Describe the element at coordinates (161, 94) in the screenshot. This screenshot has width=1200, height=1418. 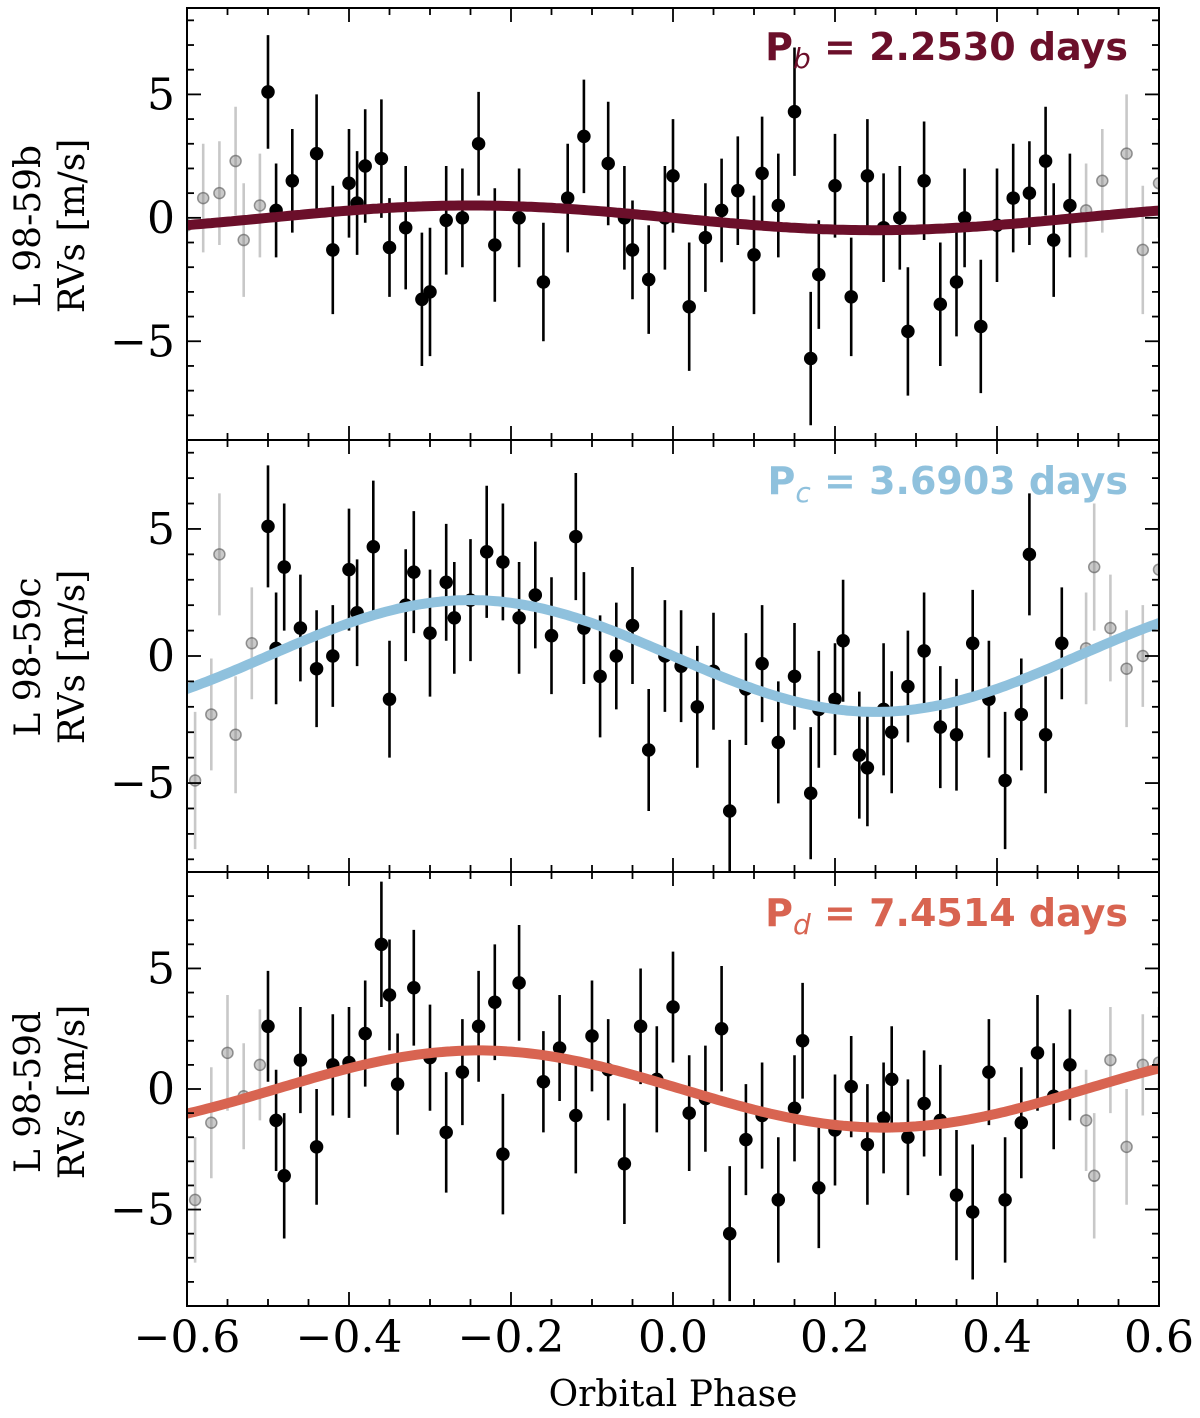
I see `y-tick-label: 5` at that location.